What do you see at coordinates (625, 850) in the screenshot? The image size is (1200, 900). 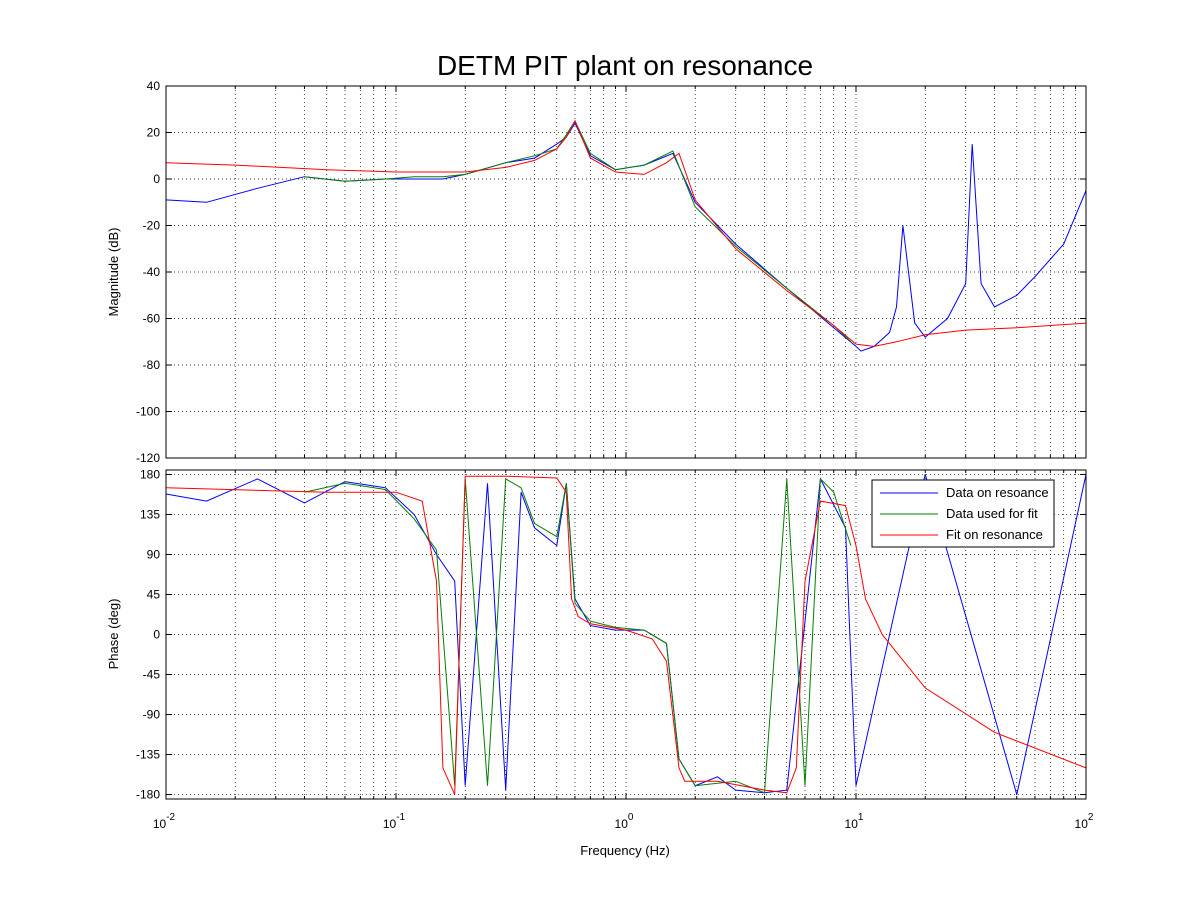 I see `frequency-axis-label: Frequency (Hz)` at bounding box center [625, 850].